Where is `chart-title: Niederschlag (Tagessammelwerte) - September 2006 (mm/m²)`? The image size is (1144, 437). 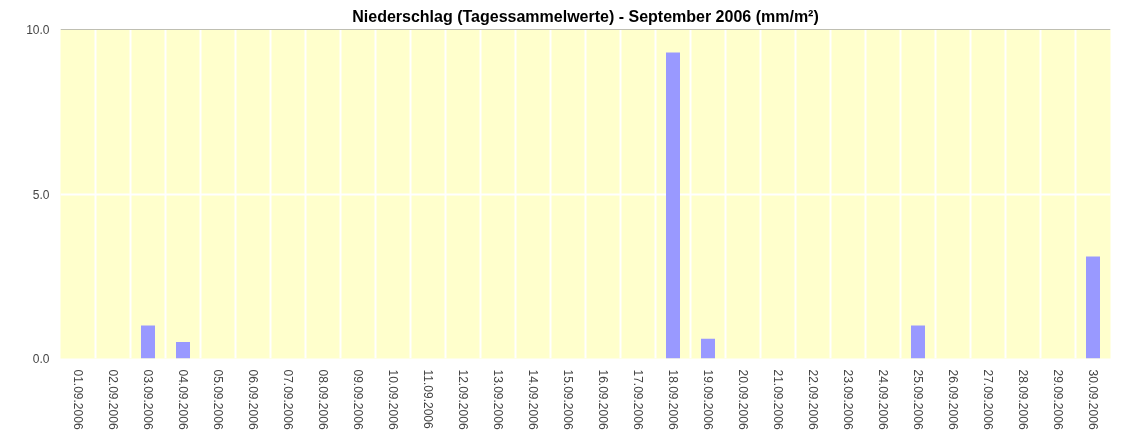
chart-title: Niederschlag (Tagessammelwerte) - September 2006 (mm/m²) is located at coordinates (585, 16).